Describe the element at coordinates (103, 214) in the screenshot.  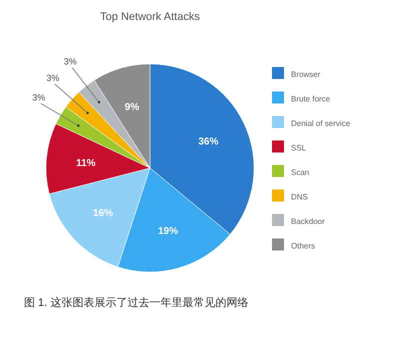
I see `data-label: 16%` at that location.